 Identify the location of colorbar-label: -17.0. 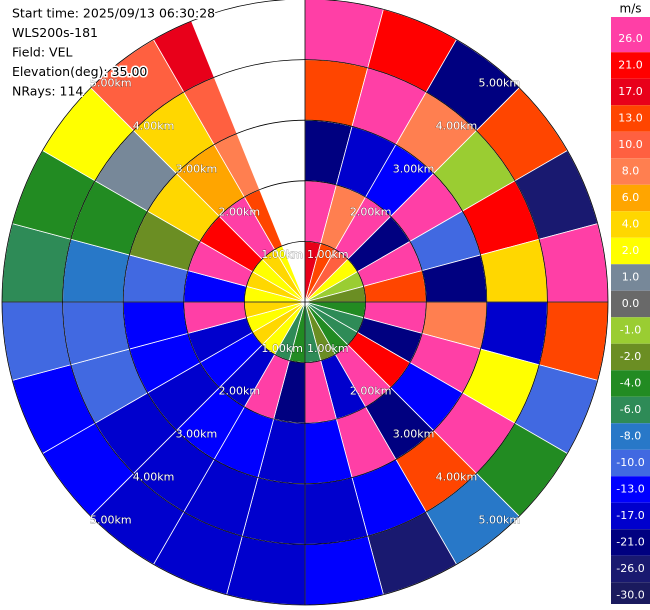
(630, 515).